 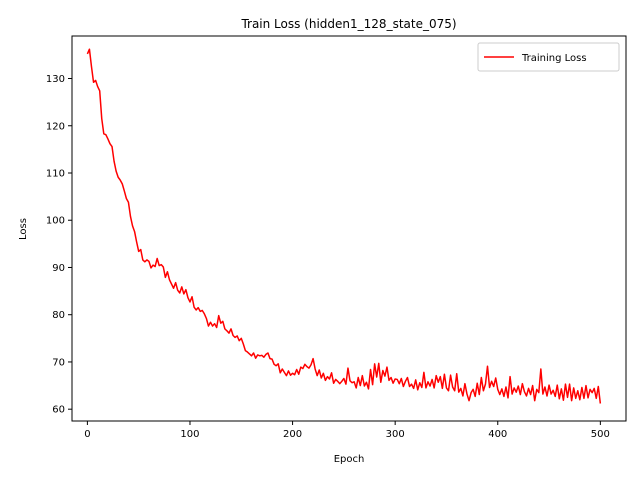 What do you see at coordinates (58, 268) in the screenshot?
I see `y-tick-label: 90` at bounding box center [58, 268].